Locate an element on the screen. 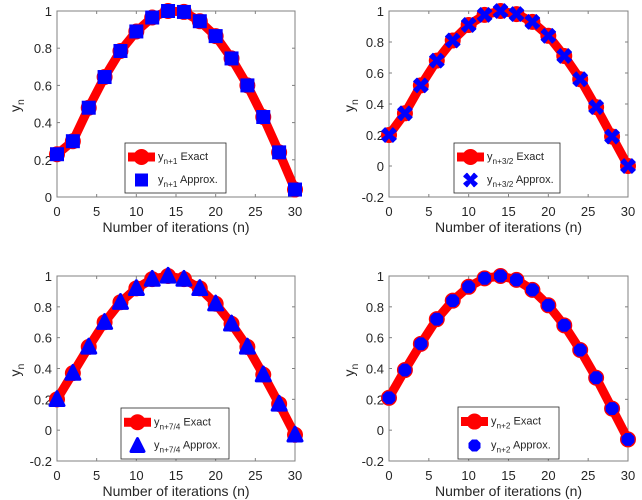 Image resolution: width=642 pixels, height=500 pixels. legend-approx-label: yn+3/2 Approx. is located at coordinates (520, 181).